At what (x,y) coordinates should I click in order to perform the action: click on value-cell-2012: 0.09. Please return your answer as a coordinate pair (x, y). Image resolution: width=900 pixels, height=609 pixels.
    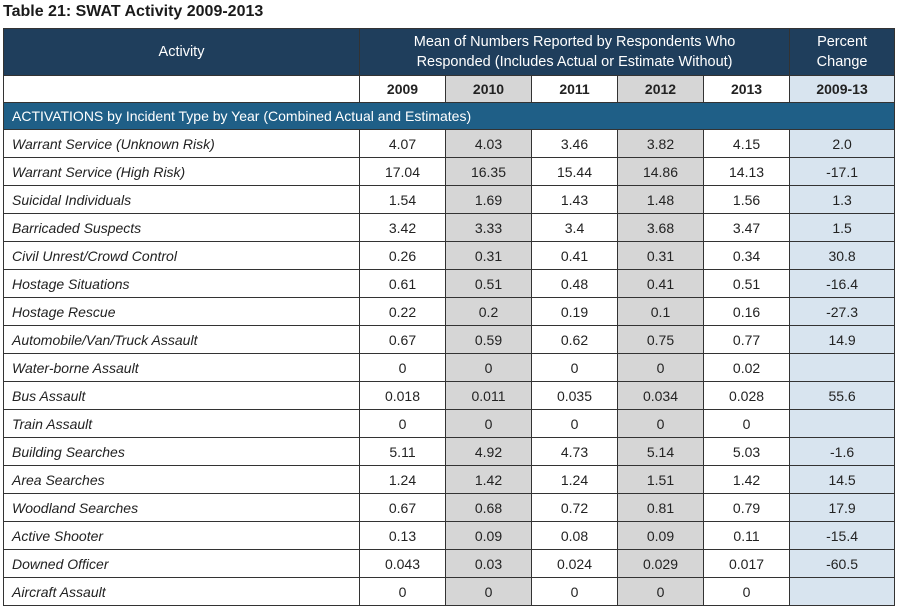
    Looking at the image, I should click on (660, 535).